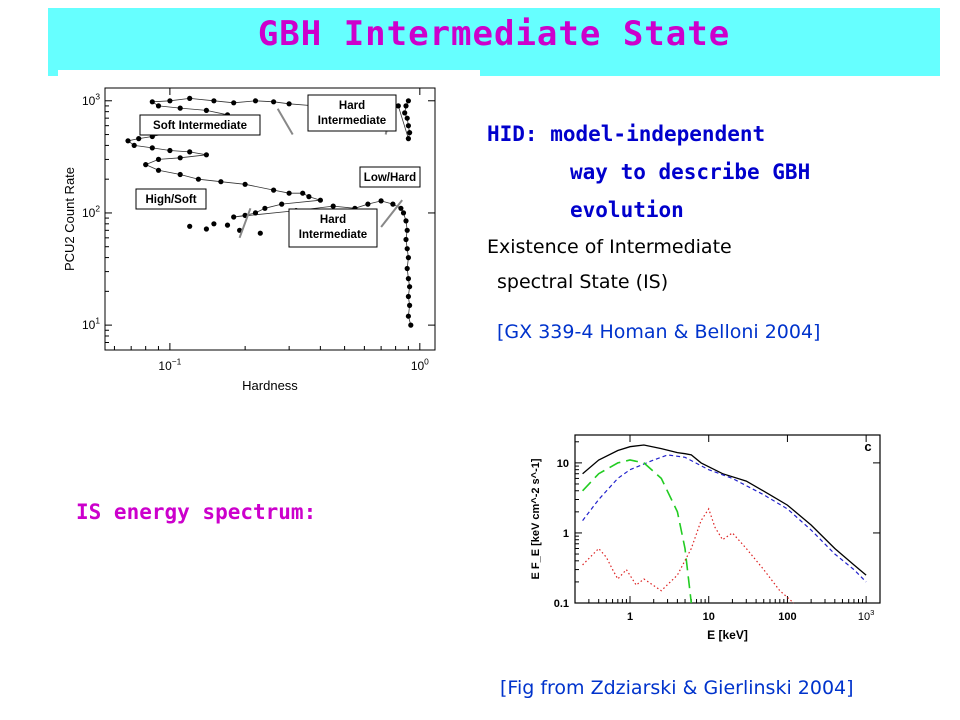  What do you see at coordinates (200, 126) in the screenshot?
I see `hid-state-label: Soft Intermediate` at bounding box center [200, 126].